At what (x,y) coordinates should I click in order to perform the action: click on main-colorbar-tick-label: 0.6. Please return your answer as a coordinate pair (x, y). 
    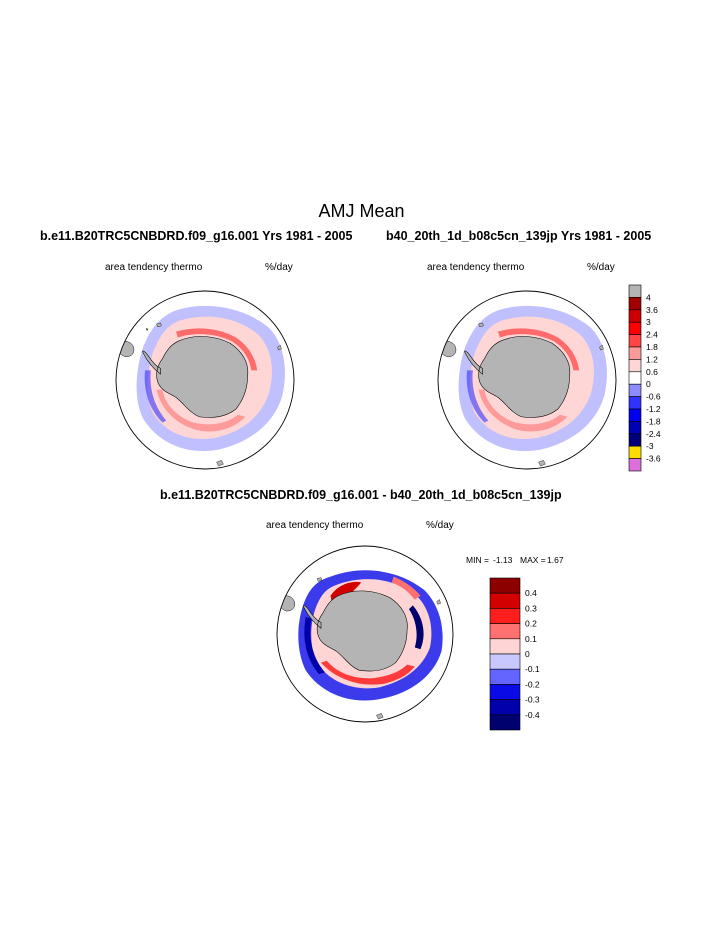
    Looking at the image, I should click on (652, 372).